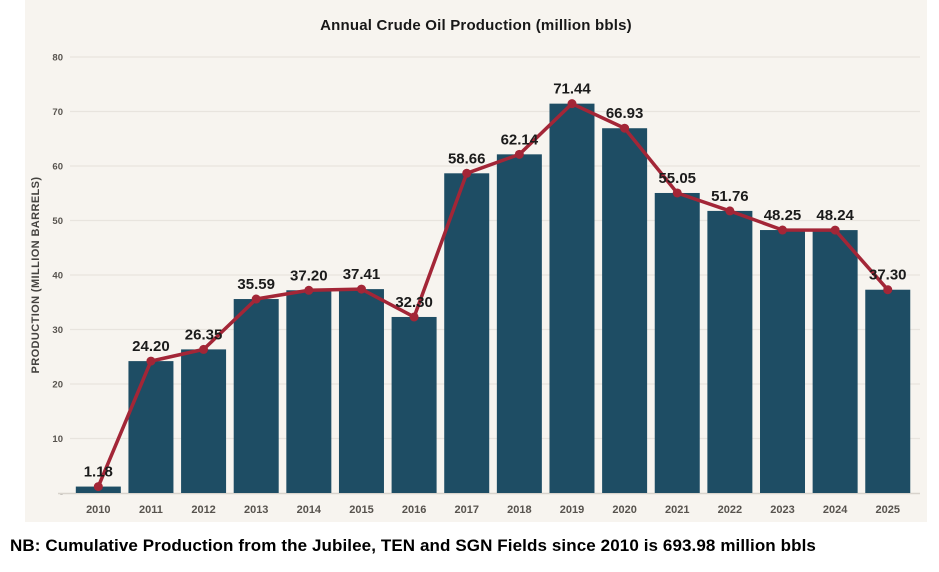 The height and width of the screenshot is (572, 939). What do you see at coordinates (57, 167) in the screenshot?
I see `y-tick-label: 60` at bounding box center [57, 167].